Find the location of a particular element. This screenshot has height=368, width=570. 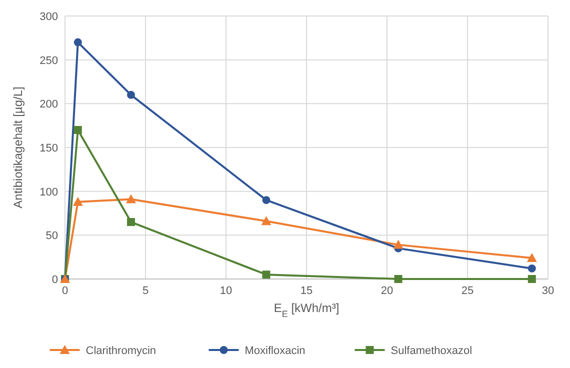

legend-label: Moxifloxacin is located at coordinates (275, 351).